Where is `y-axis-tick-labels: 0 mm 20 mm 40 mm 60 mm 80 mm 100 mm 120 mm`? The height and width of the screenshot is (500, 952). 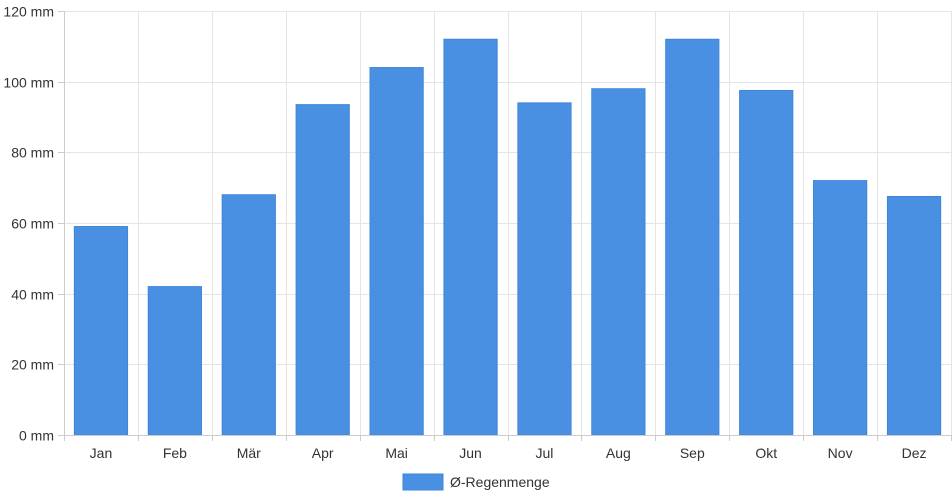
y-axis-tick-labels: 0 mm 20 mm 40 mm 60 mm 80 mm 100 mm 120 mm is located at coordinates (28, 224).